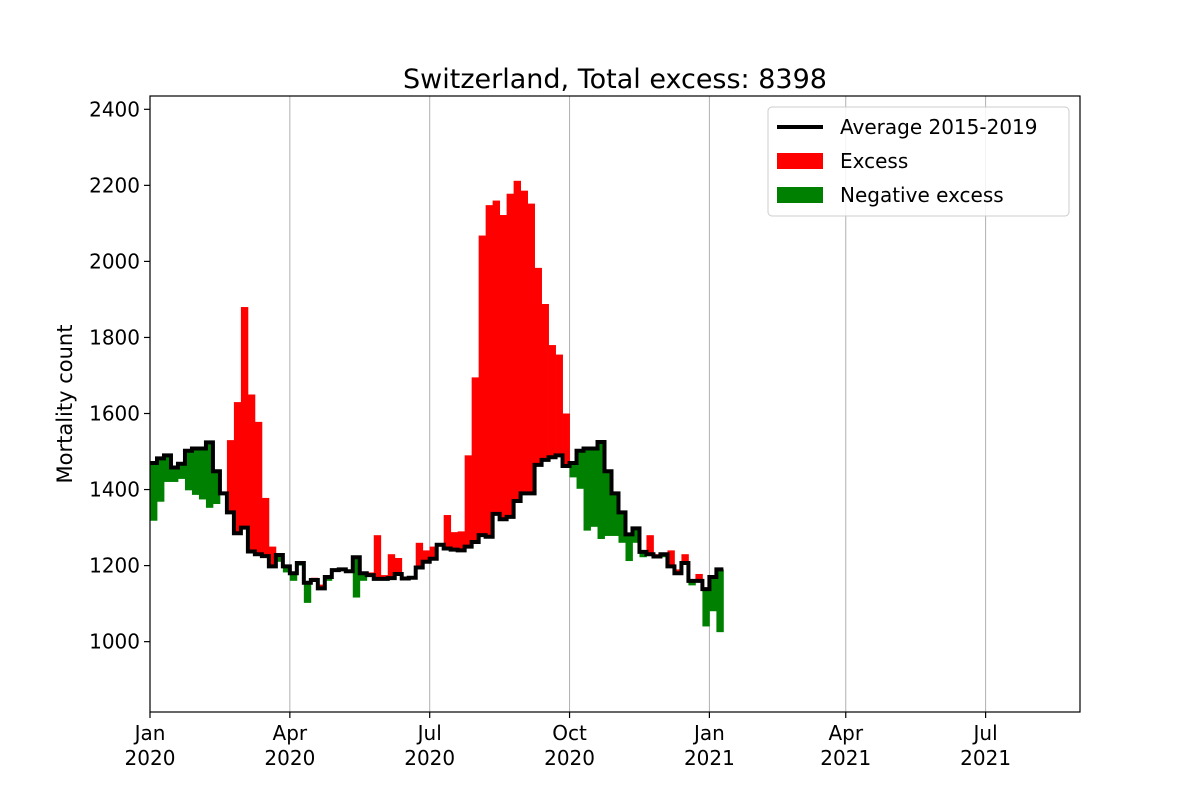 The width and height of the screenshot is (1200, 800). Describe the element at coordinates (114, 414) in the screenshot. I see `y-tick-label: 1600` at that location.